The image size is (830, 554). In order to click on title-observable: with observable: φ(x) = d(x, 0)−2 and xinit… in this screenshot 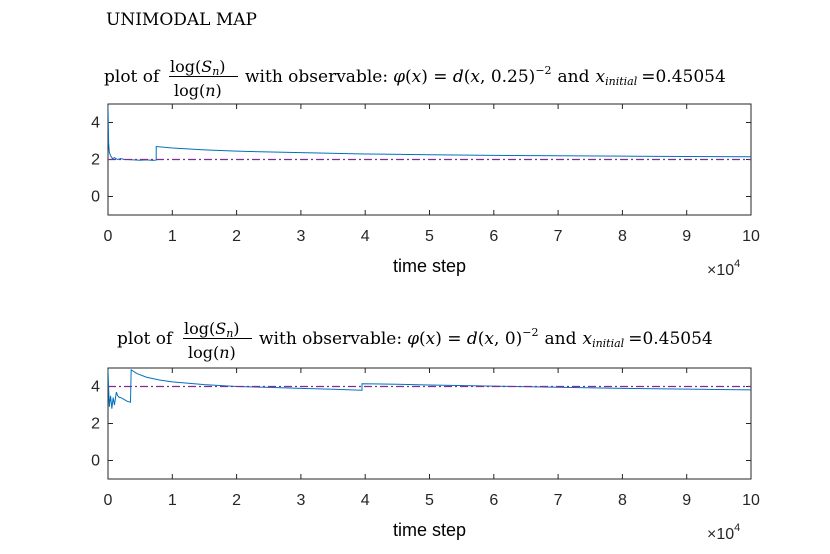, I will do `click(486, 338)`.